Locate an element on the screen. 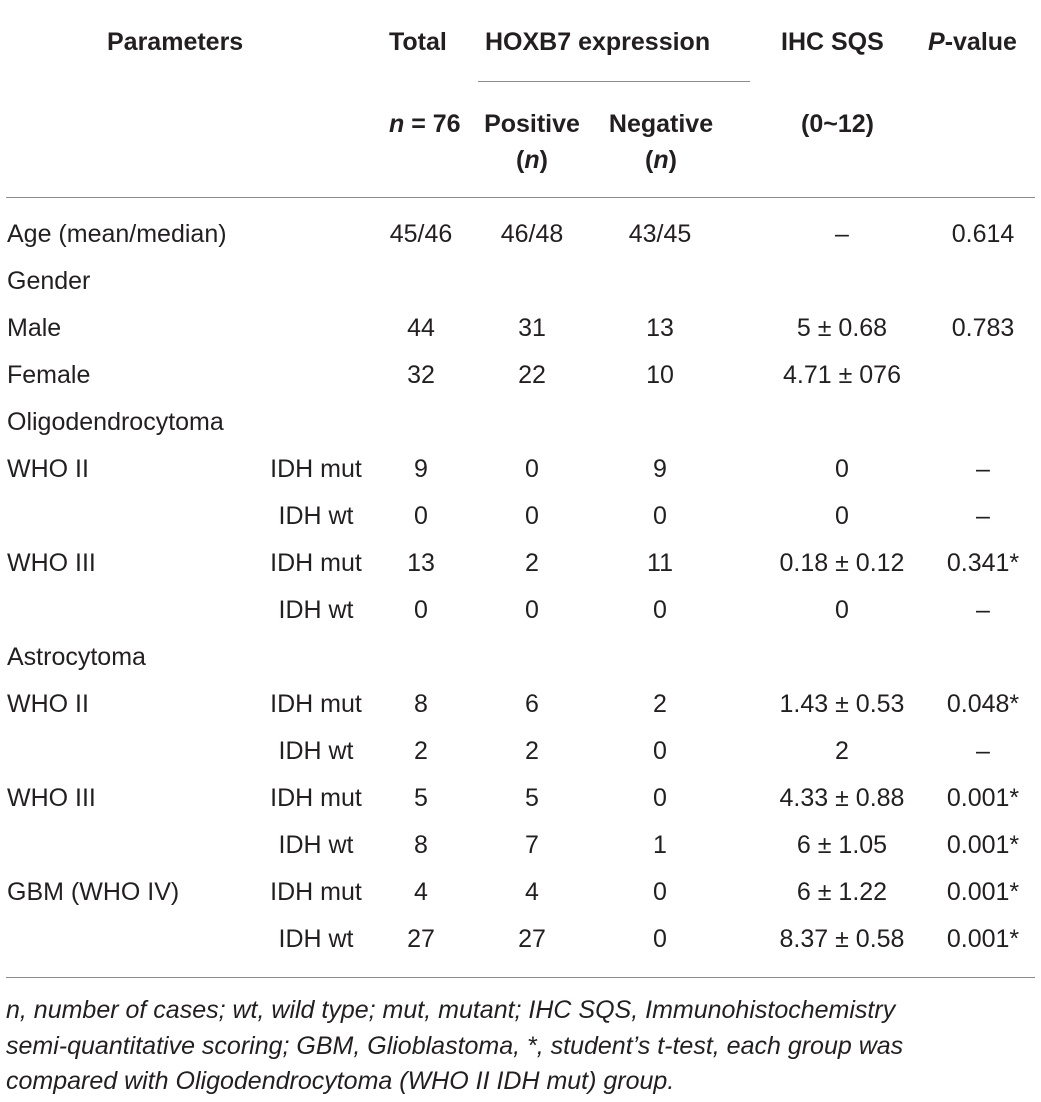 The height and width of the screenshot is (1102, 1041). header-bottom-rule is located at coordinates (520, 197).